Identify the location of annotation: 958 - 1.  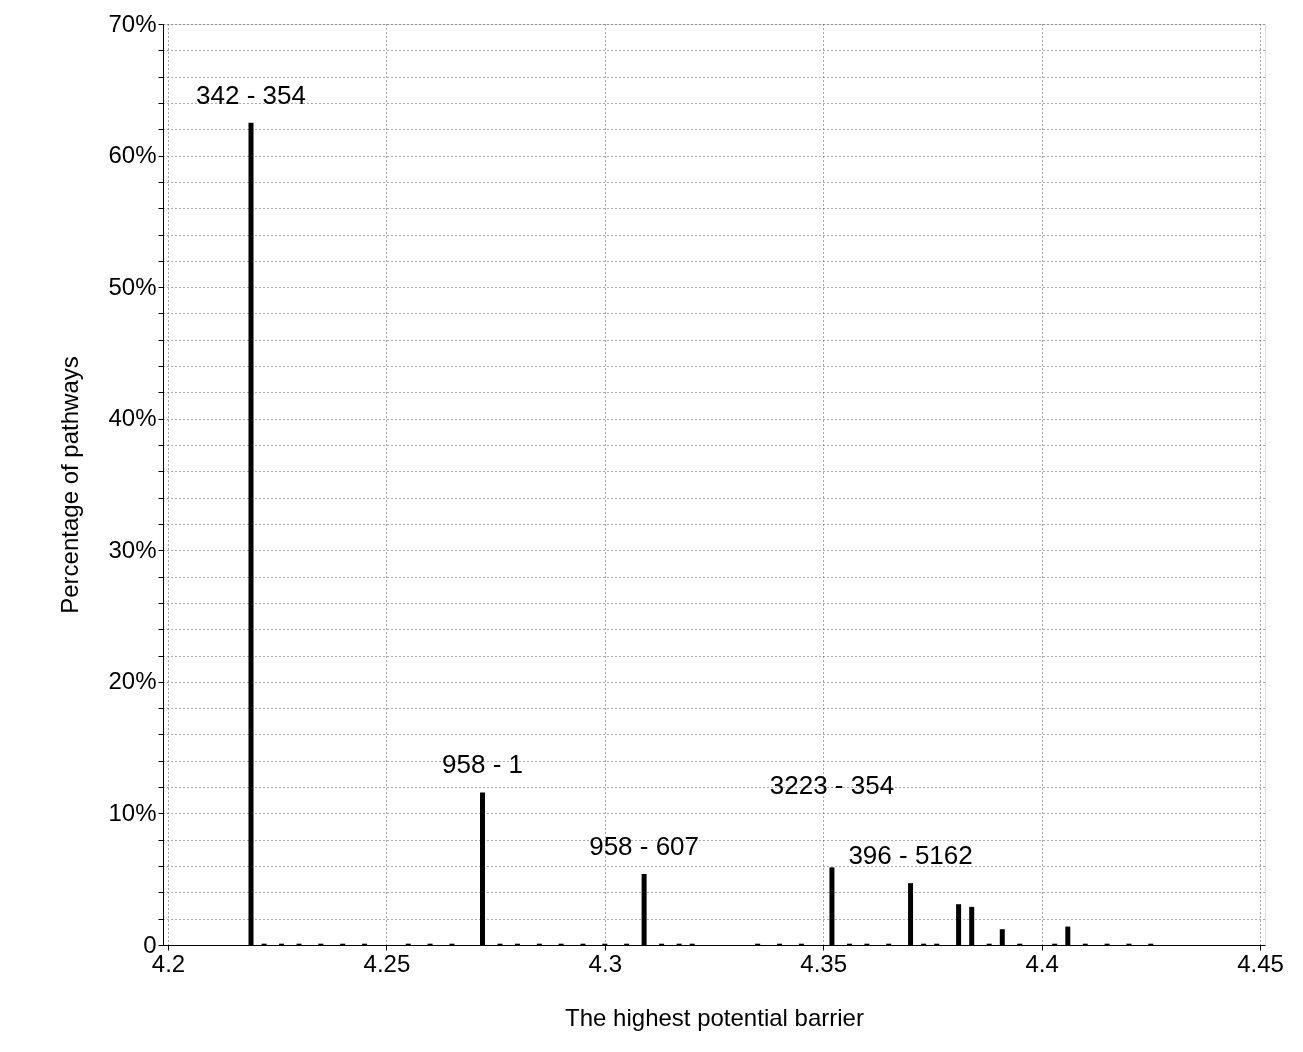
(482, 764).